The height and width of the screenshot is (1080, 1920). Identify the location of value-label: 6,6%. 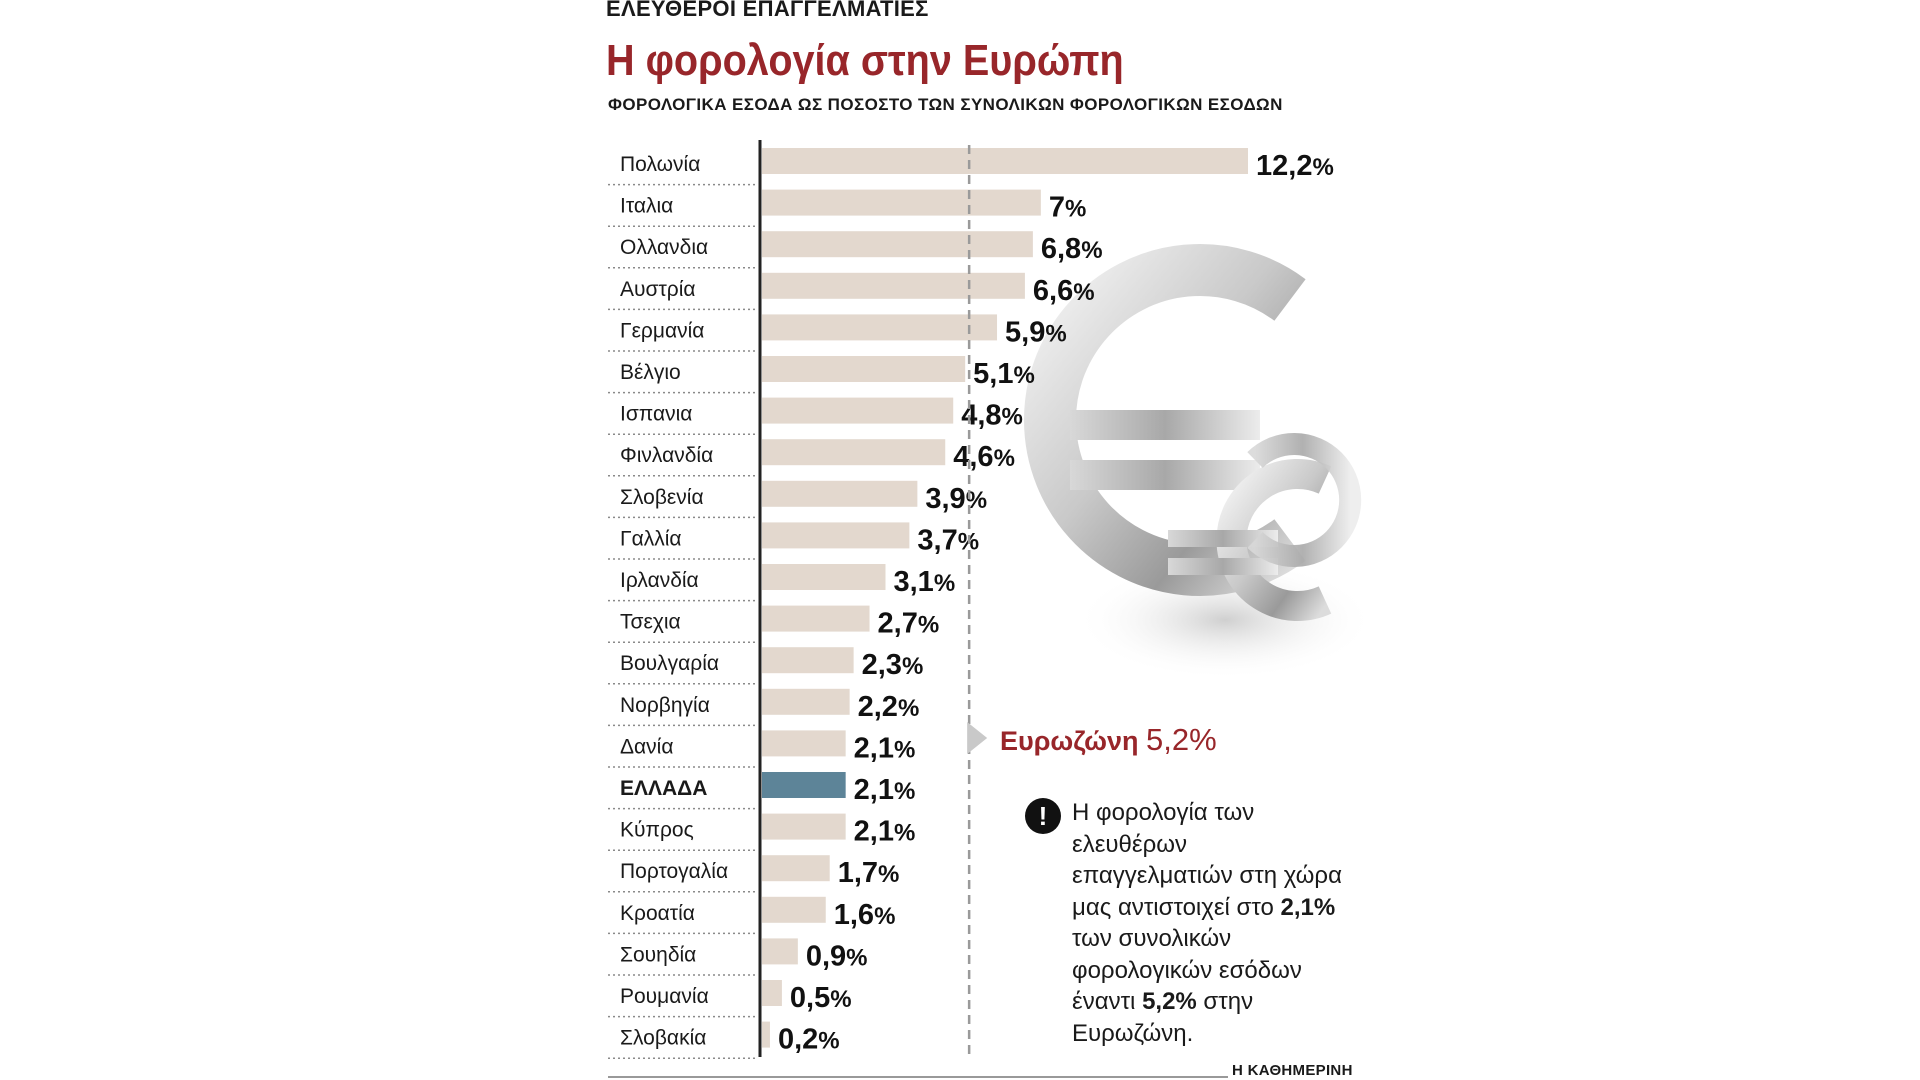
(1064, 291).